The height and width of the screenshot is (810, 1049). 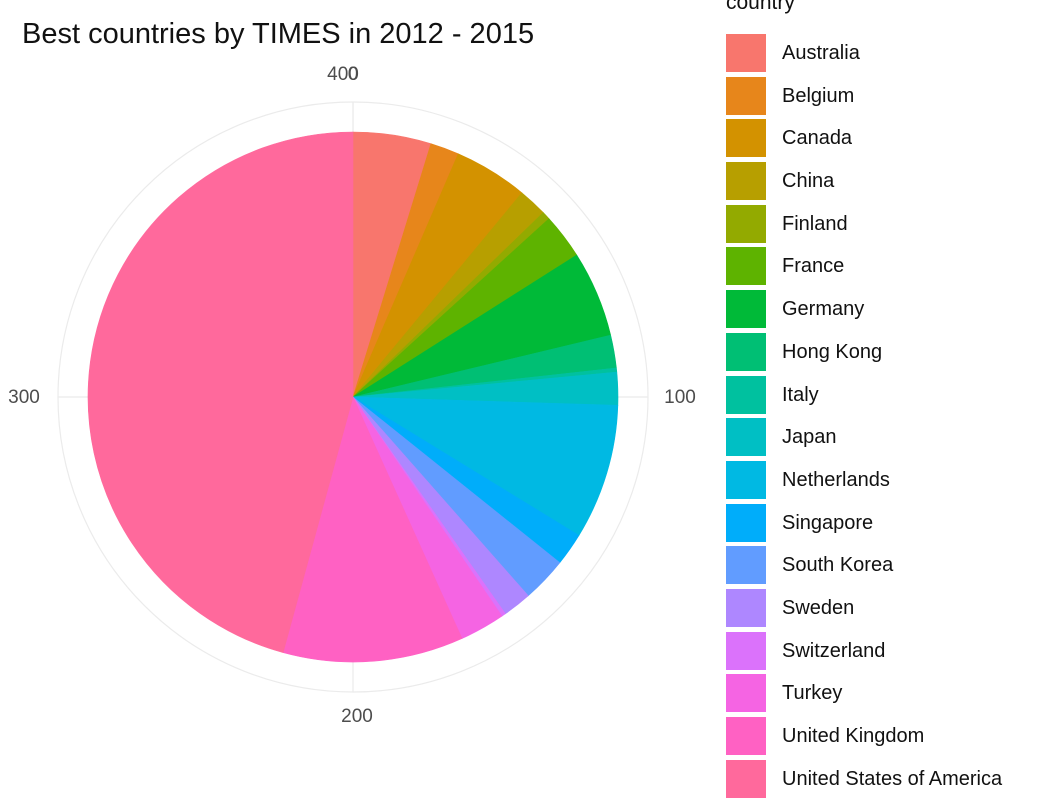 I want to click on legend-label: Hong Kong, so click(x=832, y=351).